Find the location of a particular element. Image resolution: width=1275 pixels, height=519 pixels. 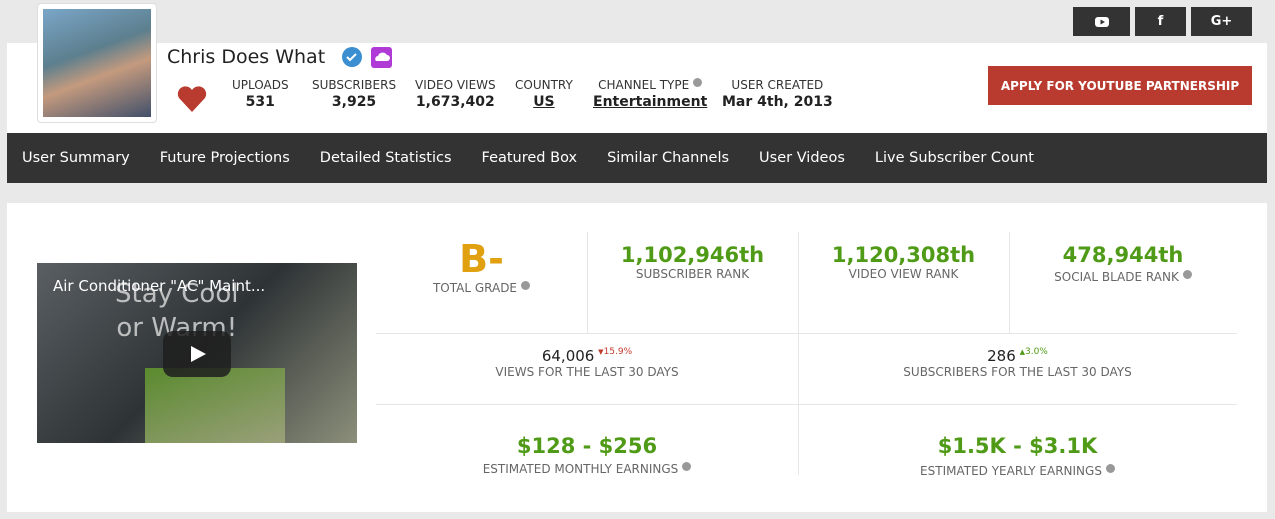

stat-label: SUBSCRIBERS is located at coordinates (354, 85).